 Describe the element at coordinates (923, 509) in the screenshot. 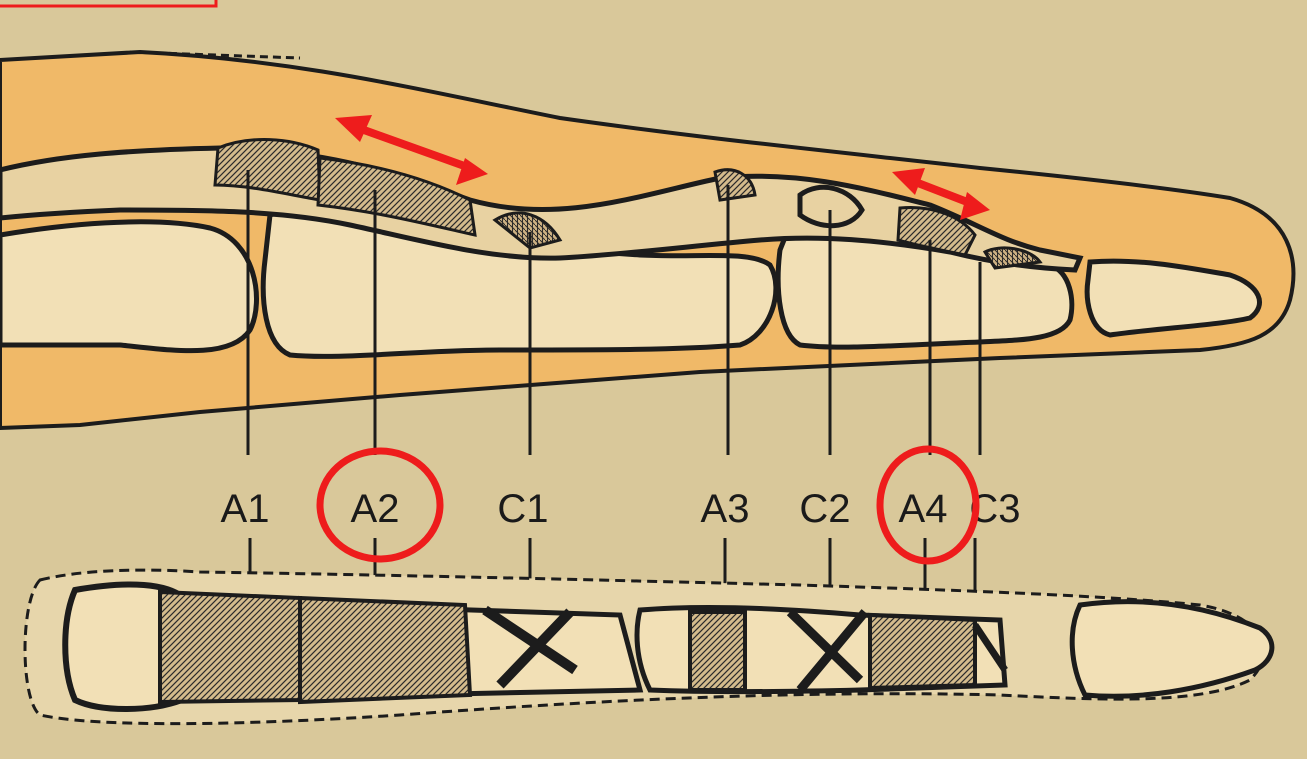

I see `label-a4: A4` at that location.